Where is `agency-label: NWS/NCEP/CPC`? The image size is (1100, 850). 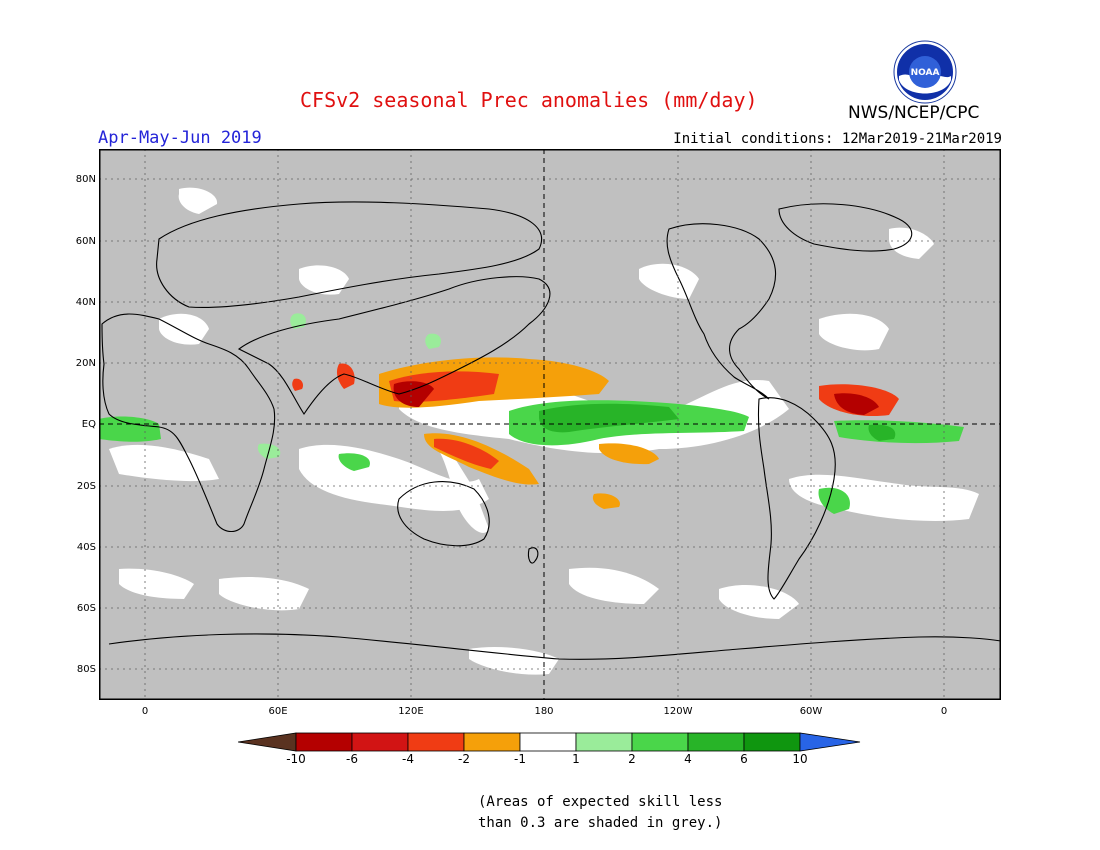 agency-label: NWS/NCEP/CPC is located at coordinates (914, 113).